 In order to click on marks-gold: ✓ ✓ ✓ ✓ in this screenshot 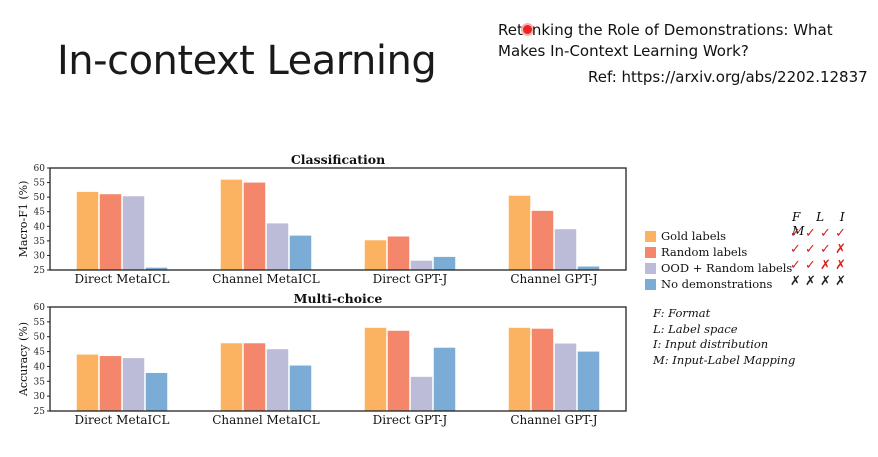, I will do `click(818, 233)`.